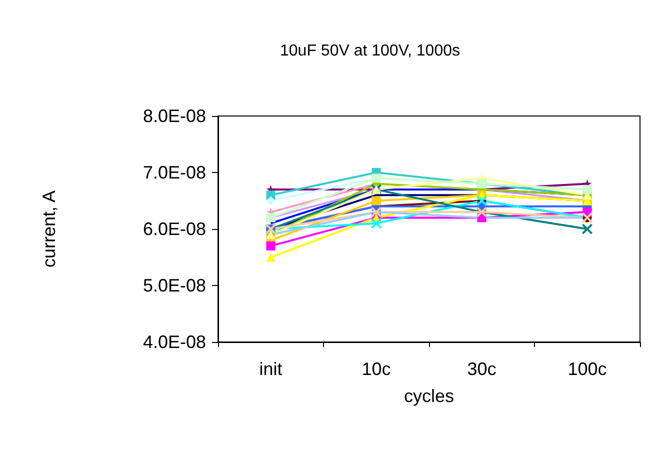 Image resolution: width=656 pixels, height=464 pixels. What do you see at coordinates (370, 51) in the screenshot?
I see `chart-title: 10uF 50V at 100V, 1000s` at bounding box center [370, 51].